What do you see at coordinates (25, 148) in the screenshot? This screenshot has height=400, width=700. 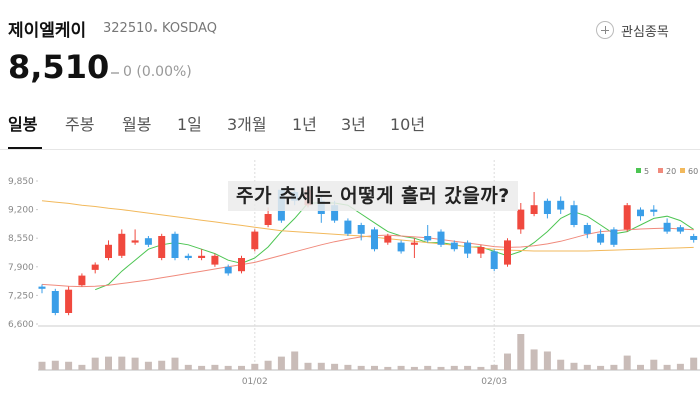 I see `tab-underline` at bounding box center [25, 148].